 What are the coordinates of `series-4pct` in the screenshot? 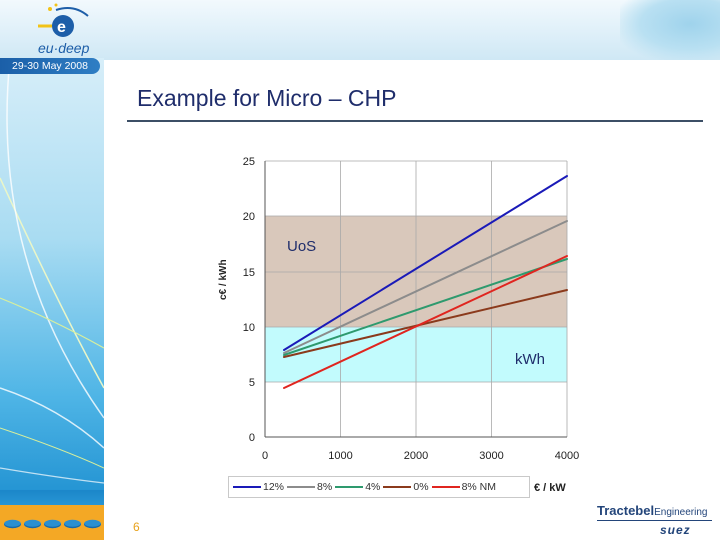 It's located at (425, 307).